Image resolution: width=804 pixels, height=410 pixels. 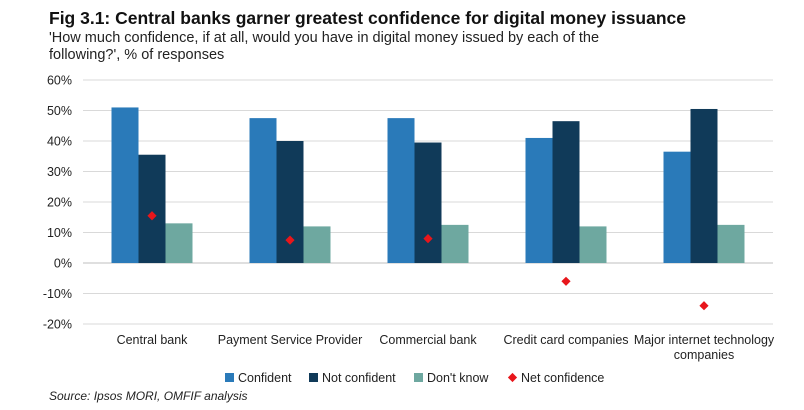 I want to click on legend-label: Don't know, so click(x=458, y=378).